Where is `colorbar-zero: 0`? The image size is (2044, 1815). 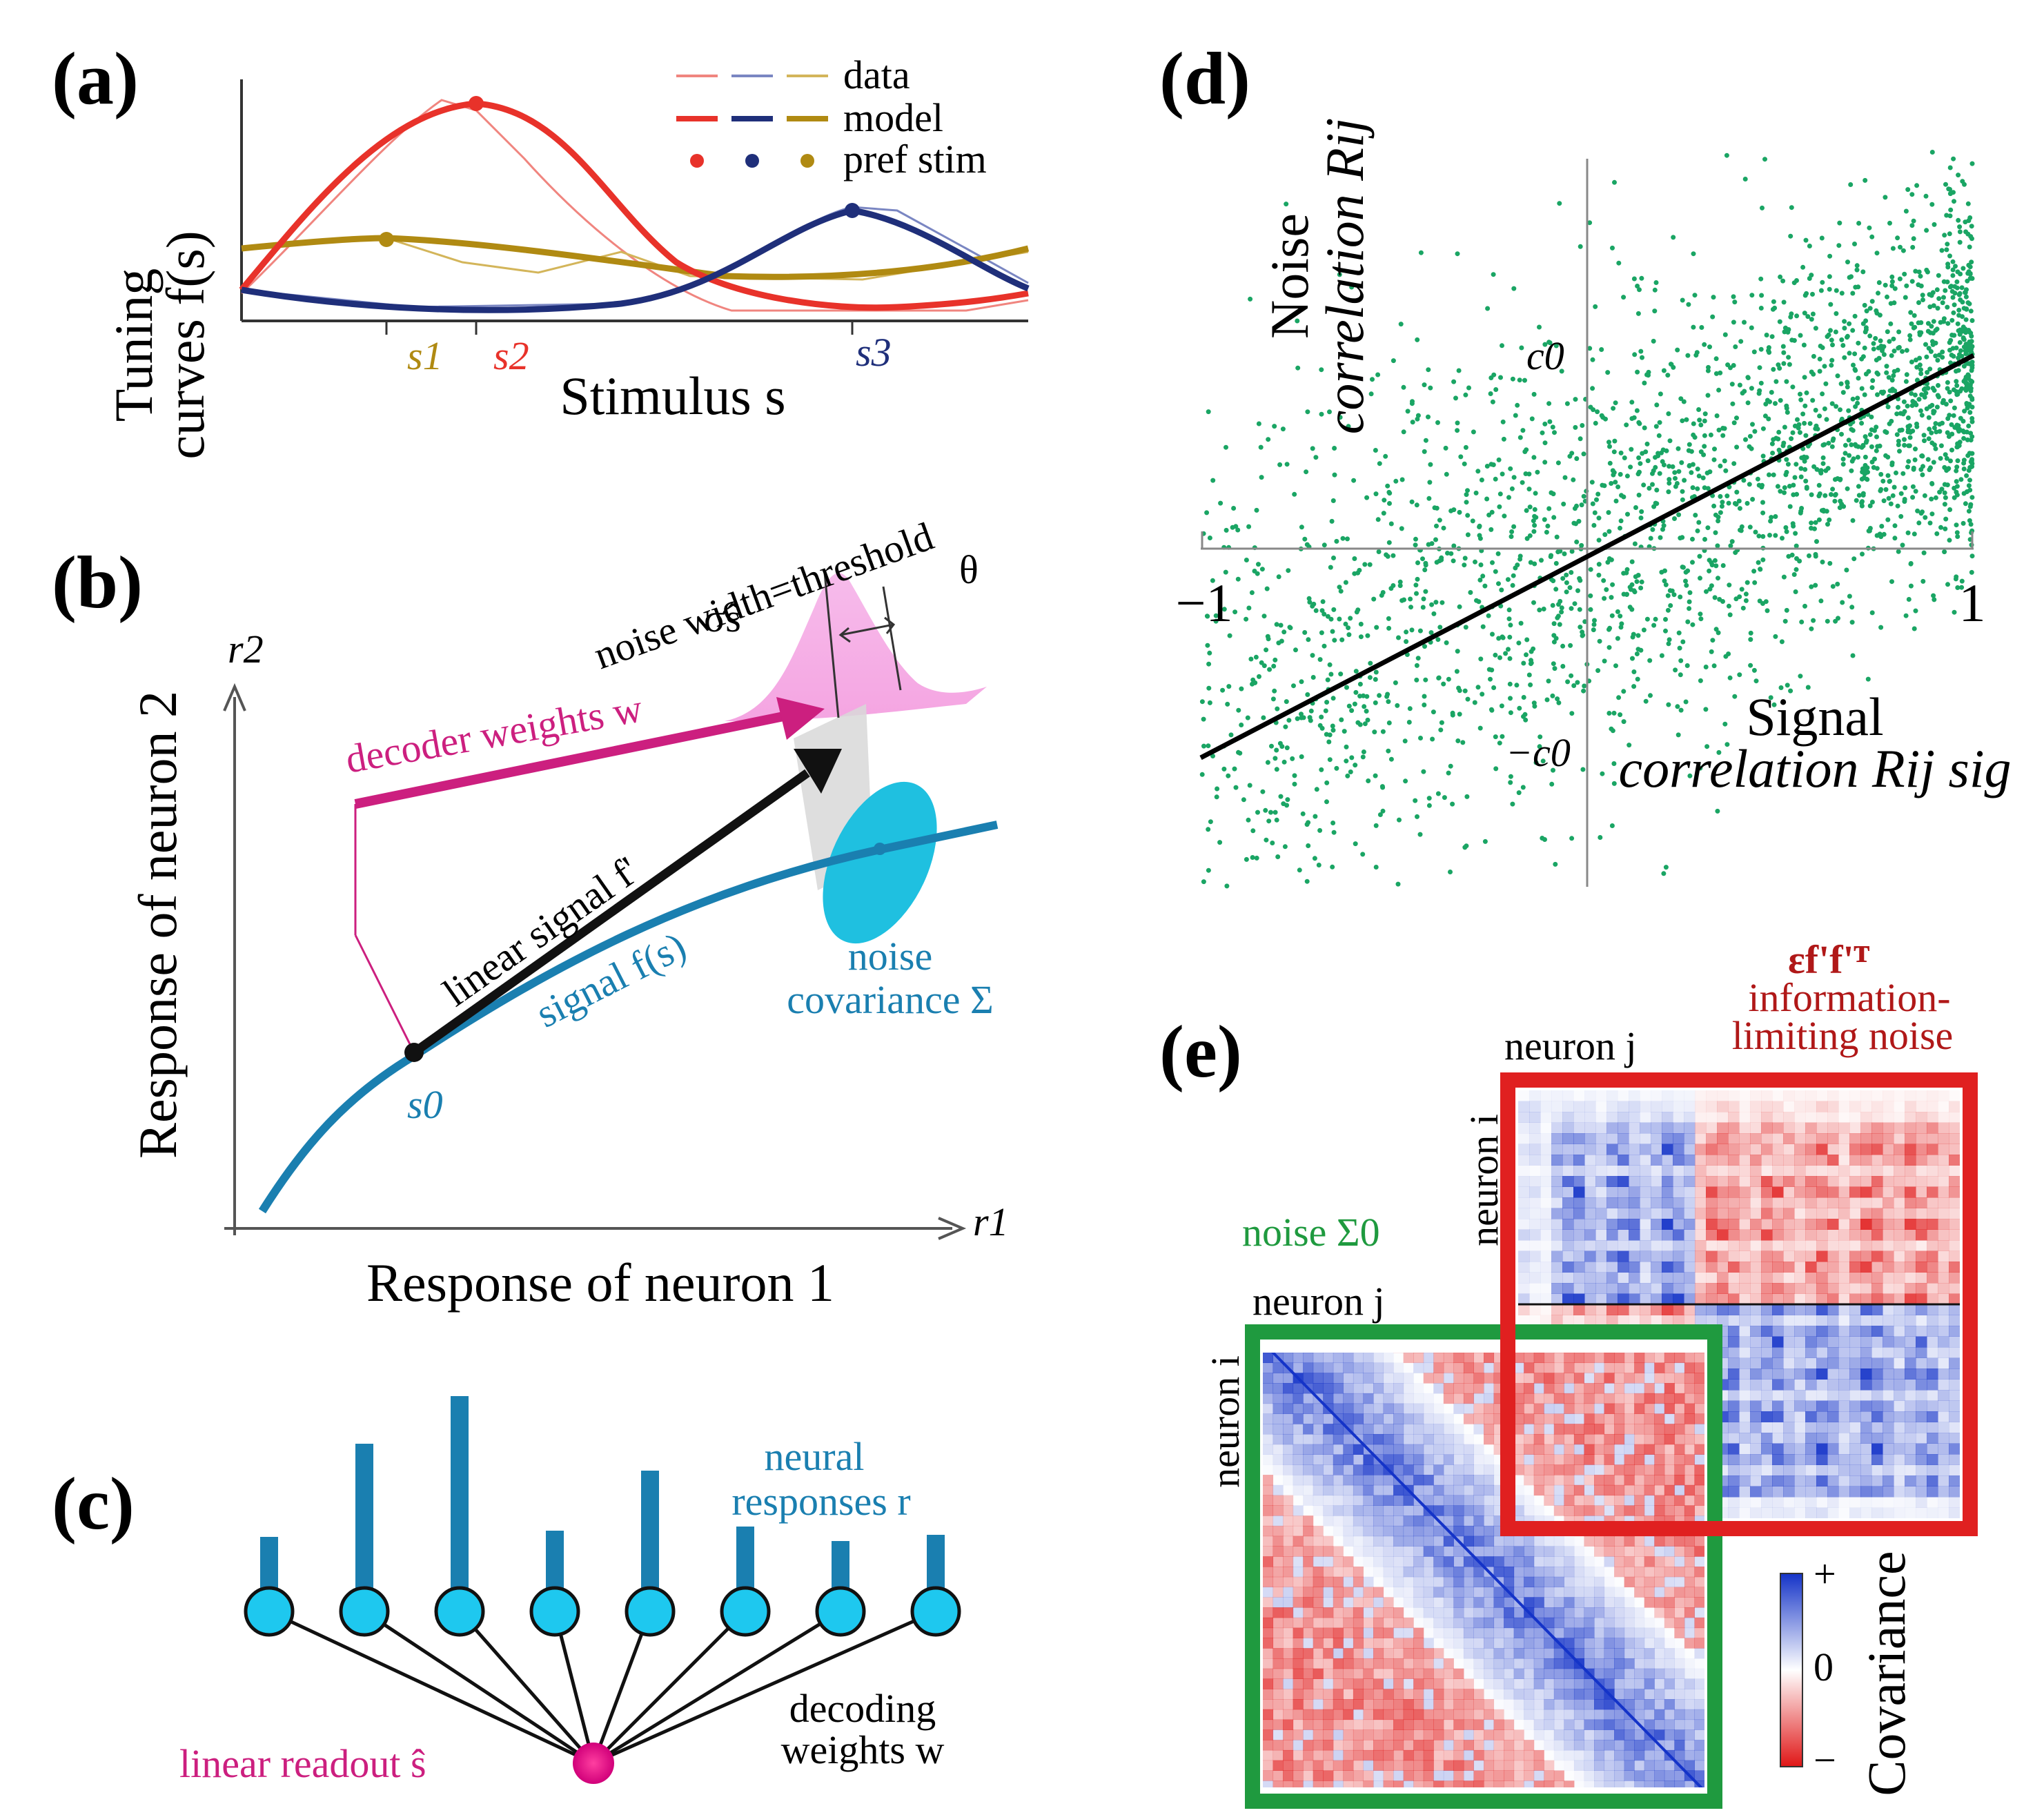
colorbar-zero: 0 is located at coordinates (1824, 1667).